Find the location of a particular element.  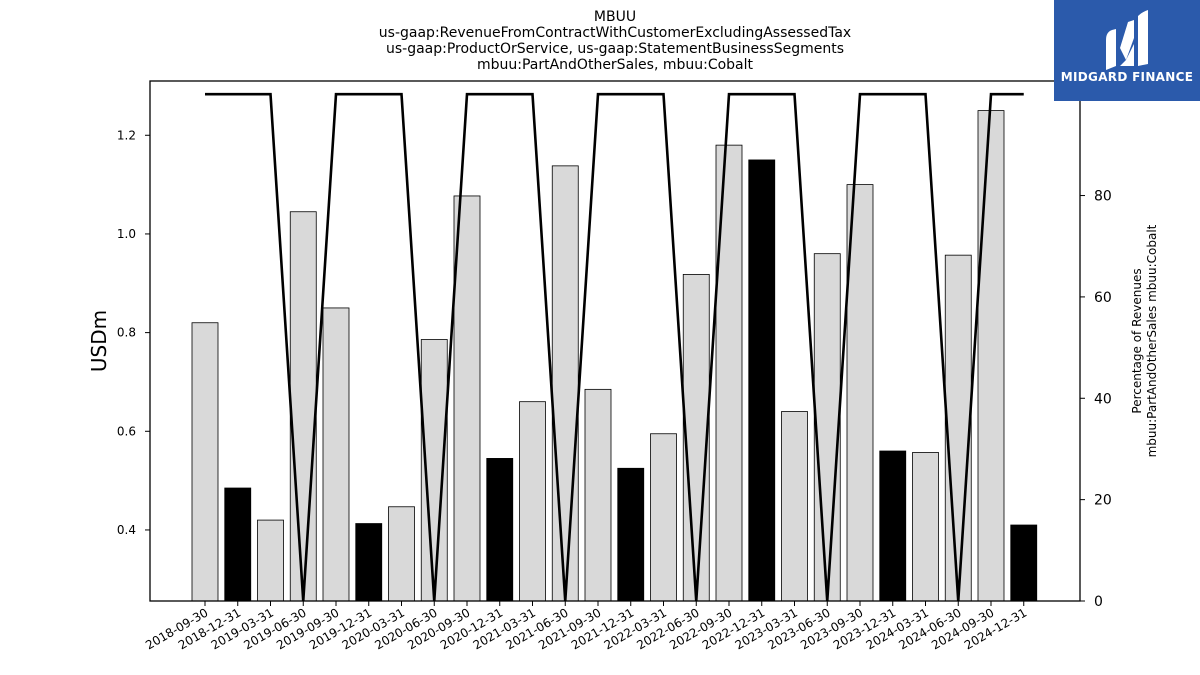

chart-title-line-4: mbuu:PartAndOtherSales, mbuu:Cobalt is located at coordinates (615, 65).